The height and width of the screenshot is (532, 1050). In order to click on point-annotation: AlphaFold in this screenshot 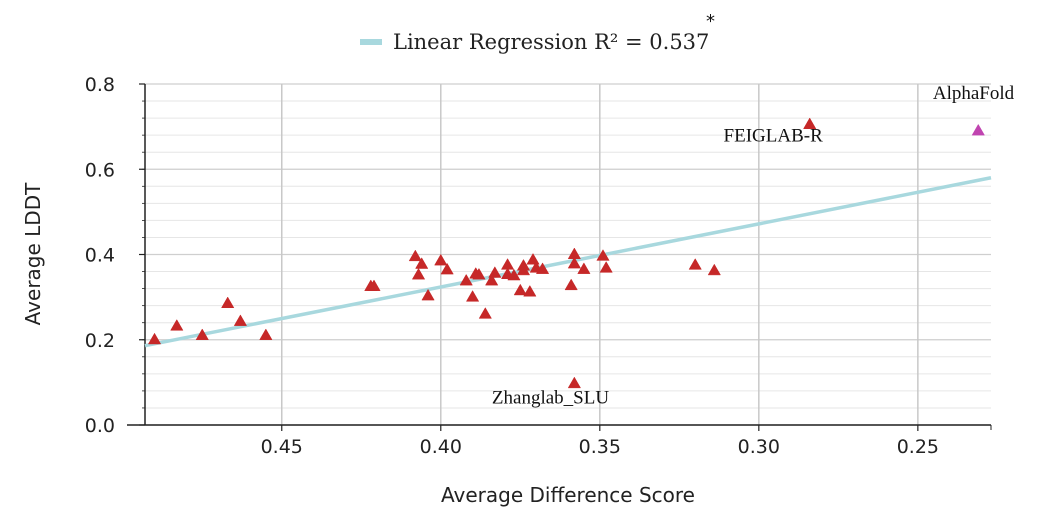, I will do `click(974, 93)`.